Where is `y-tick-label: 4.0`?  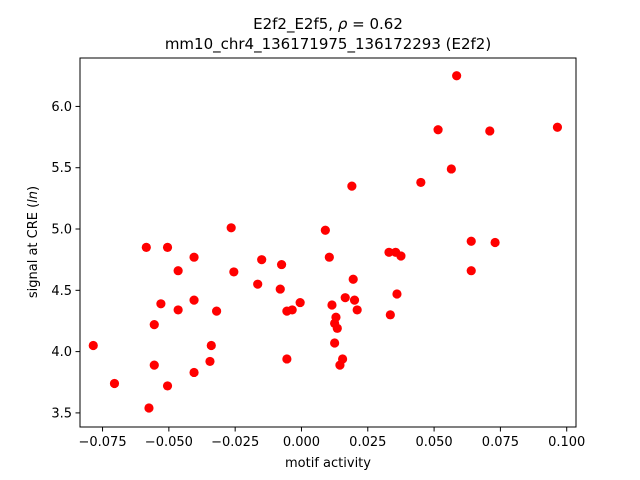 y-tick-label: 4.0 is located at coordinates (61, 352).